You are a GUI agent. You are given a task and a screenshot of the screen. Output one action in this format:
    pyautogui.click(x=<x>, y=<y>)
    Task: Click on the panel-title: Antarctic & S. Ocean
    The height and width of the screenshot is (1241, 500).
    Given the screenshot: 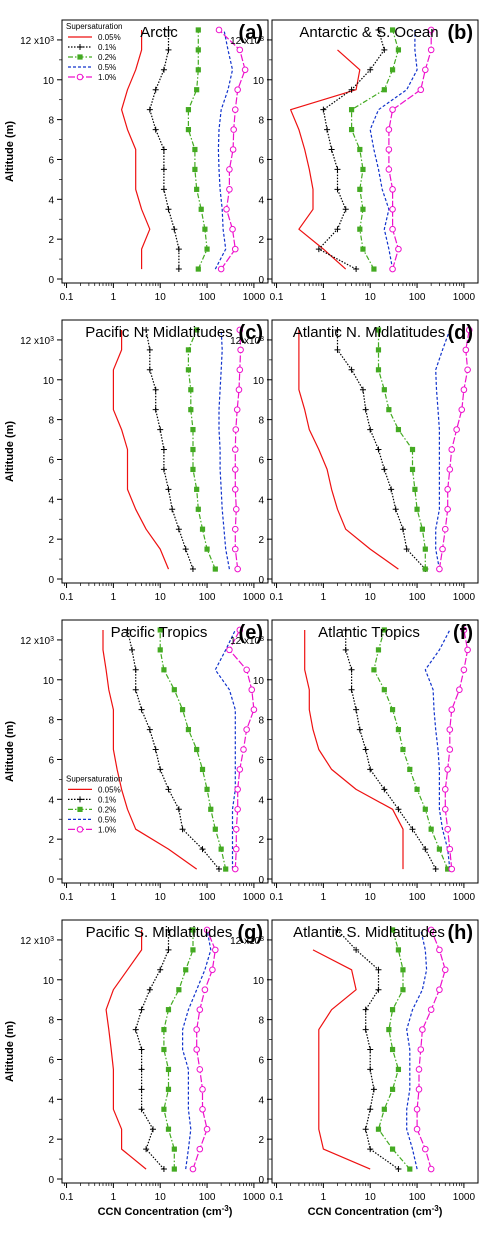 What is the action you would take?
    pyautogui.click(x=368, y=32)
    